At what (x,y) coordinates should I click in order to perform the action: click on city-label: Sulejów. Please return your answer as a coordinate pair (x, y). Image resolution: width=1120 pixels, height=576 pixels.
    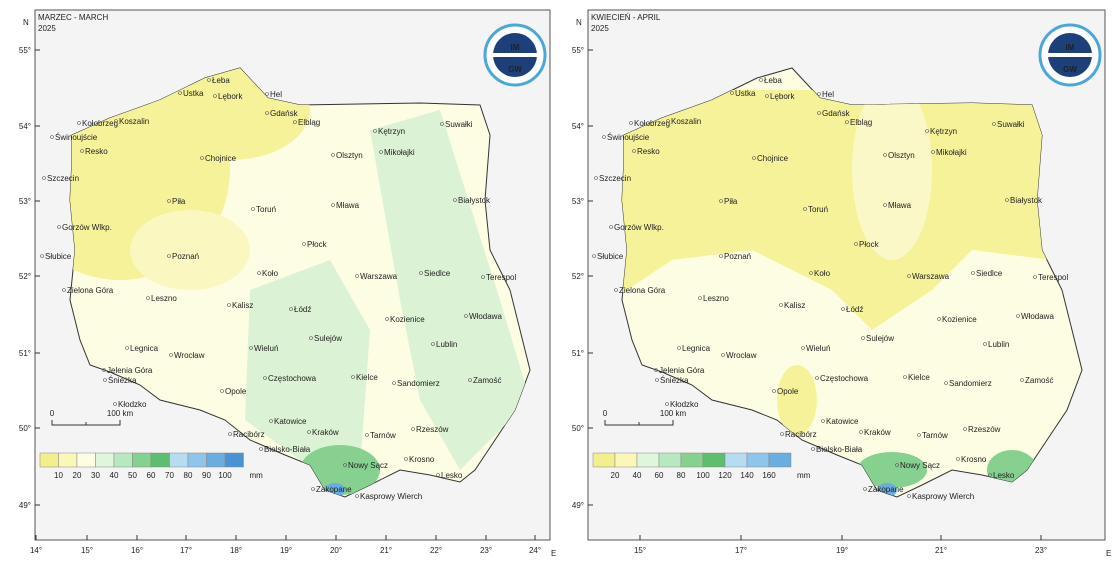
    Looking at the image, I should click on (328, 338).